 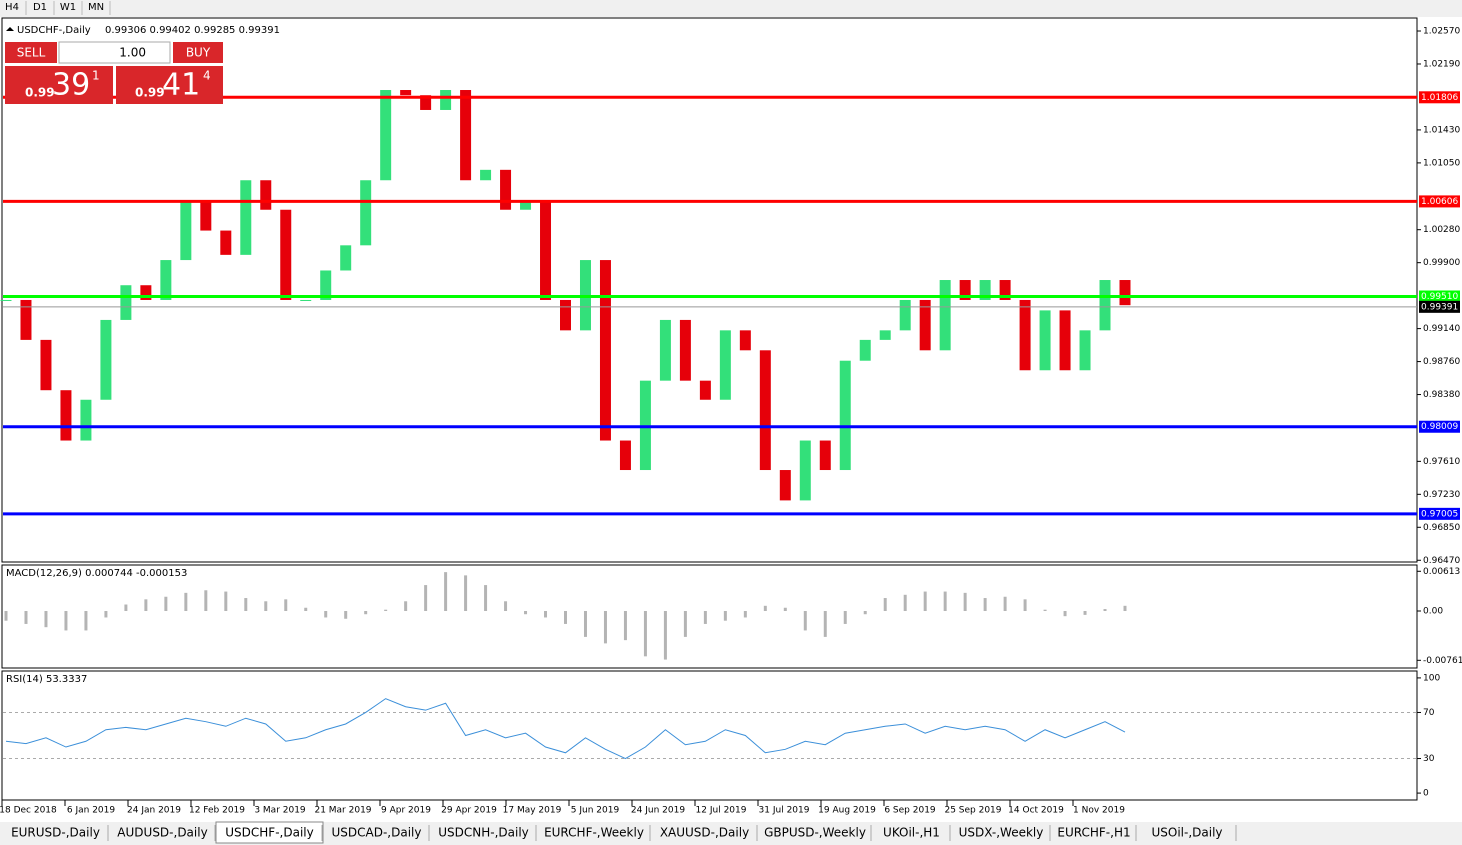 I want to click on x-tick-label: 12 Jul 2019, so click(x=721, y=811).